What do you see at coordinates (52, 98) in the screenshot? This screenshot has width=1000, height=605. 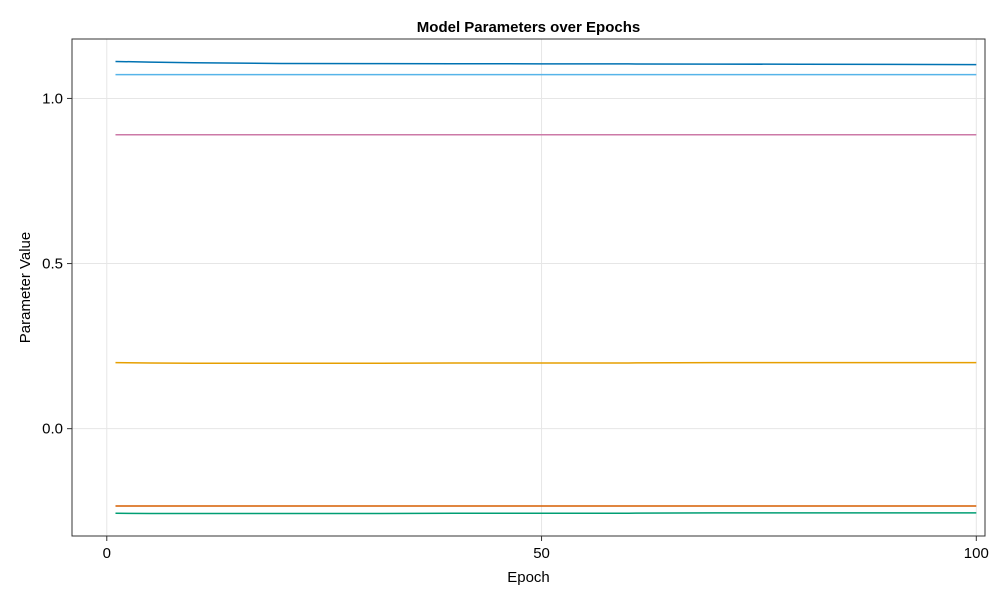 I see `y-tick-label: 1.0` at bounding box center [52, 98].